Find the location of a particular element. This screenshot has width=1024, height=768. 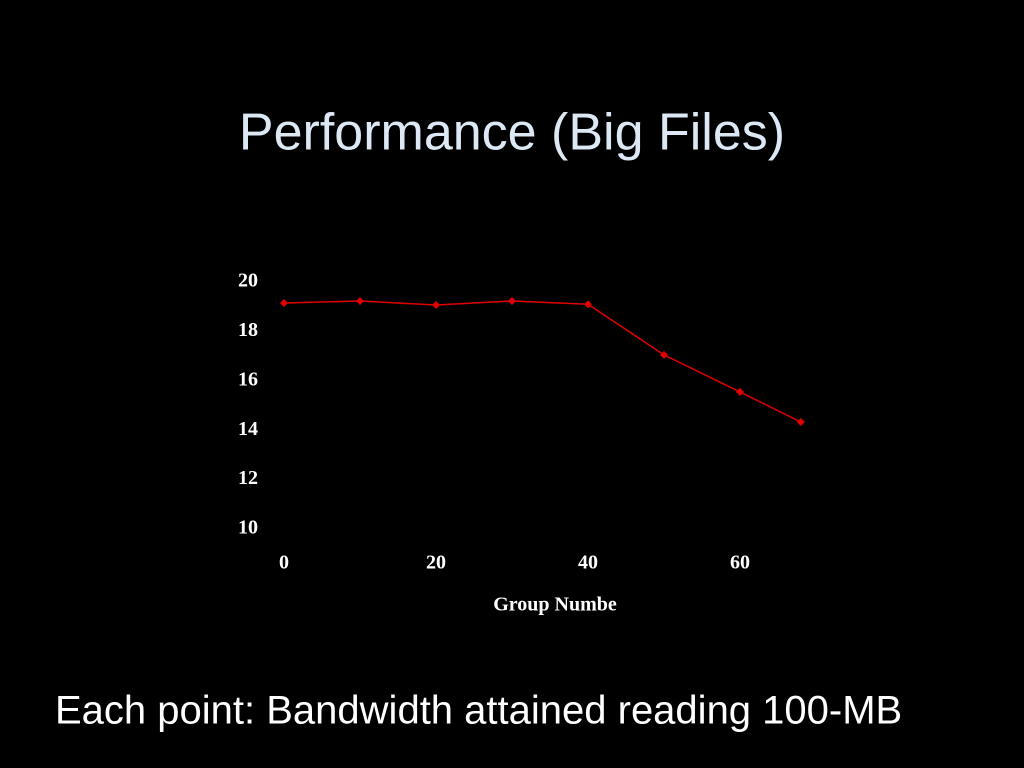

chart-title: Performance (Big Files) is located at coordinates (512, 133).